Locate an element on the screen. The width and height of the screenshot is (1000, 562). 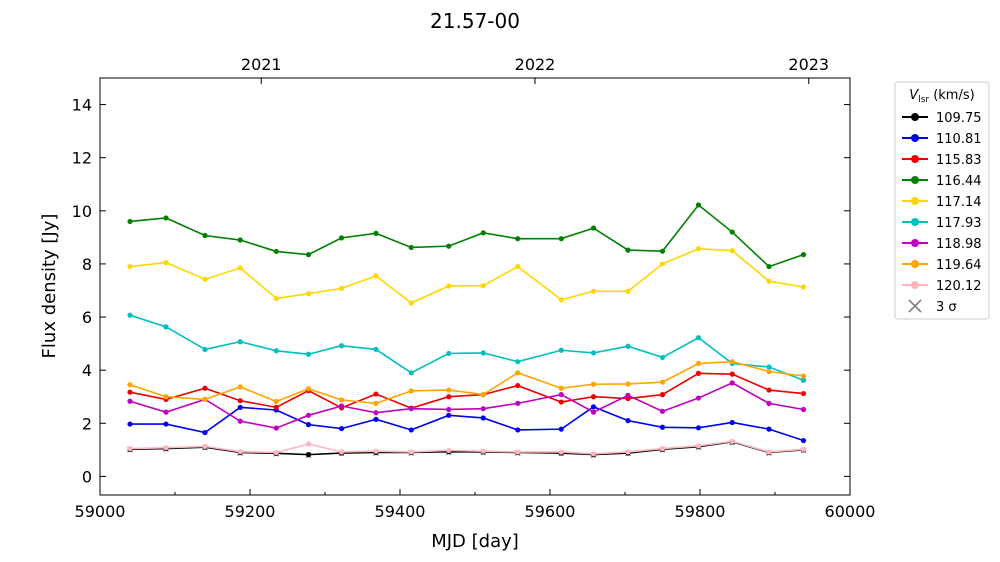
y-tick-label: 4 is located at coordinates (87, 370).